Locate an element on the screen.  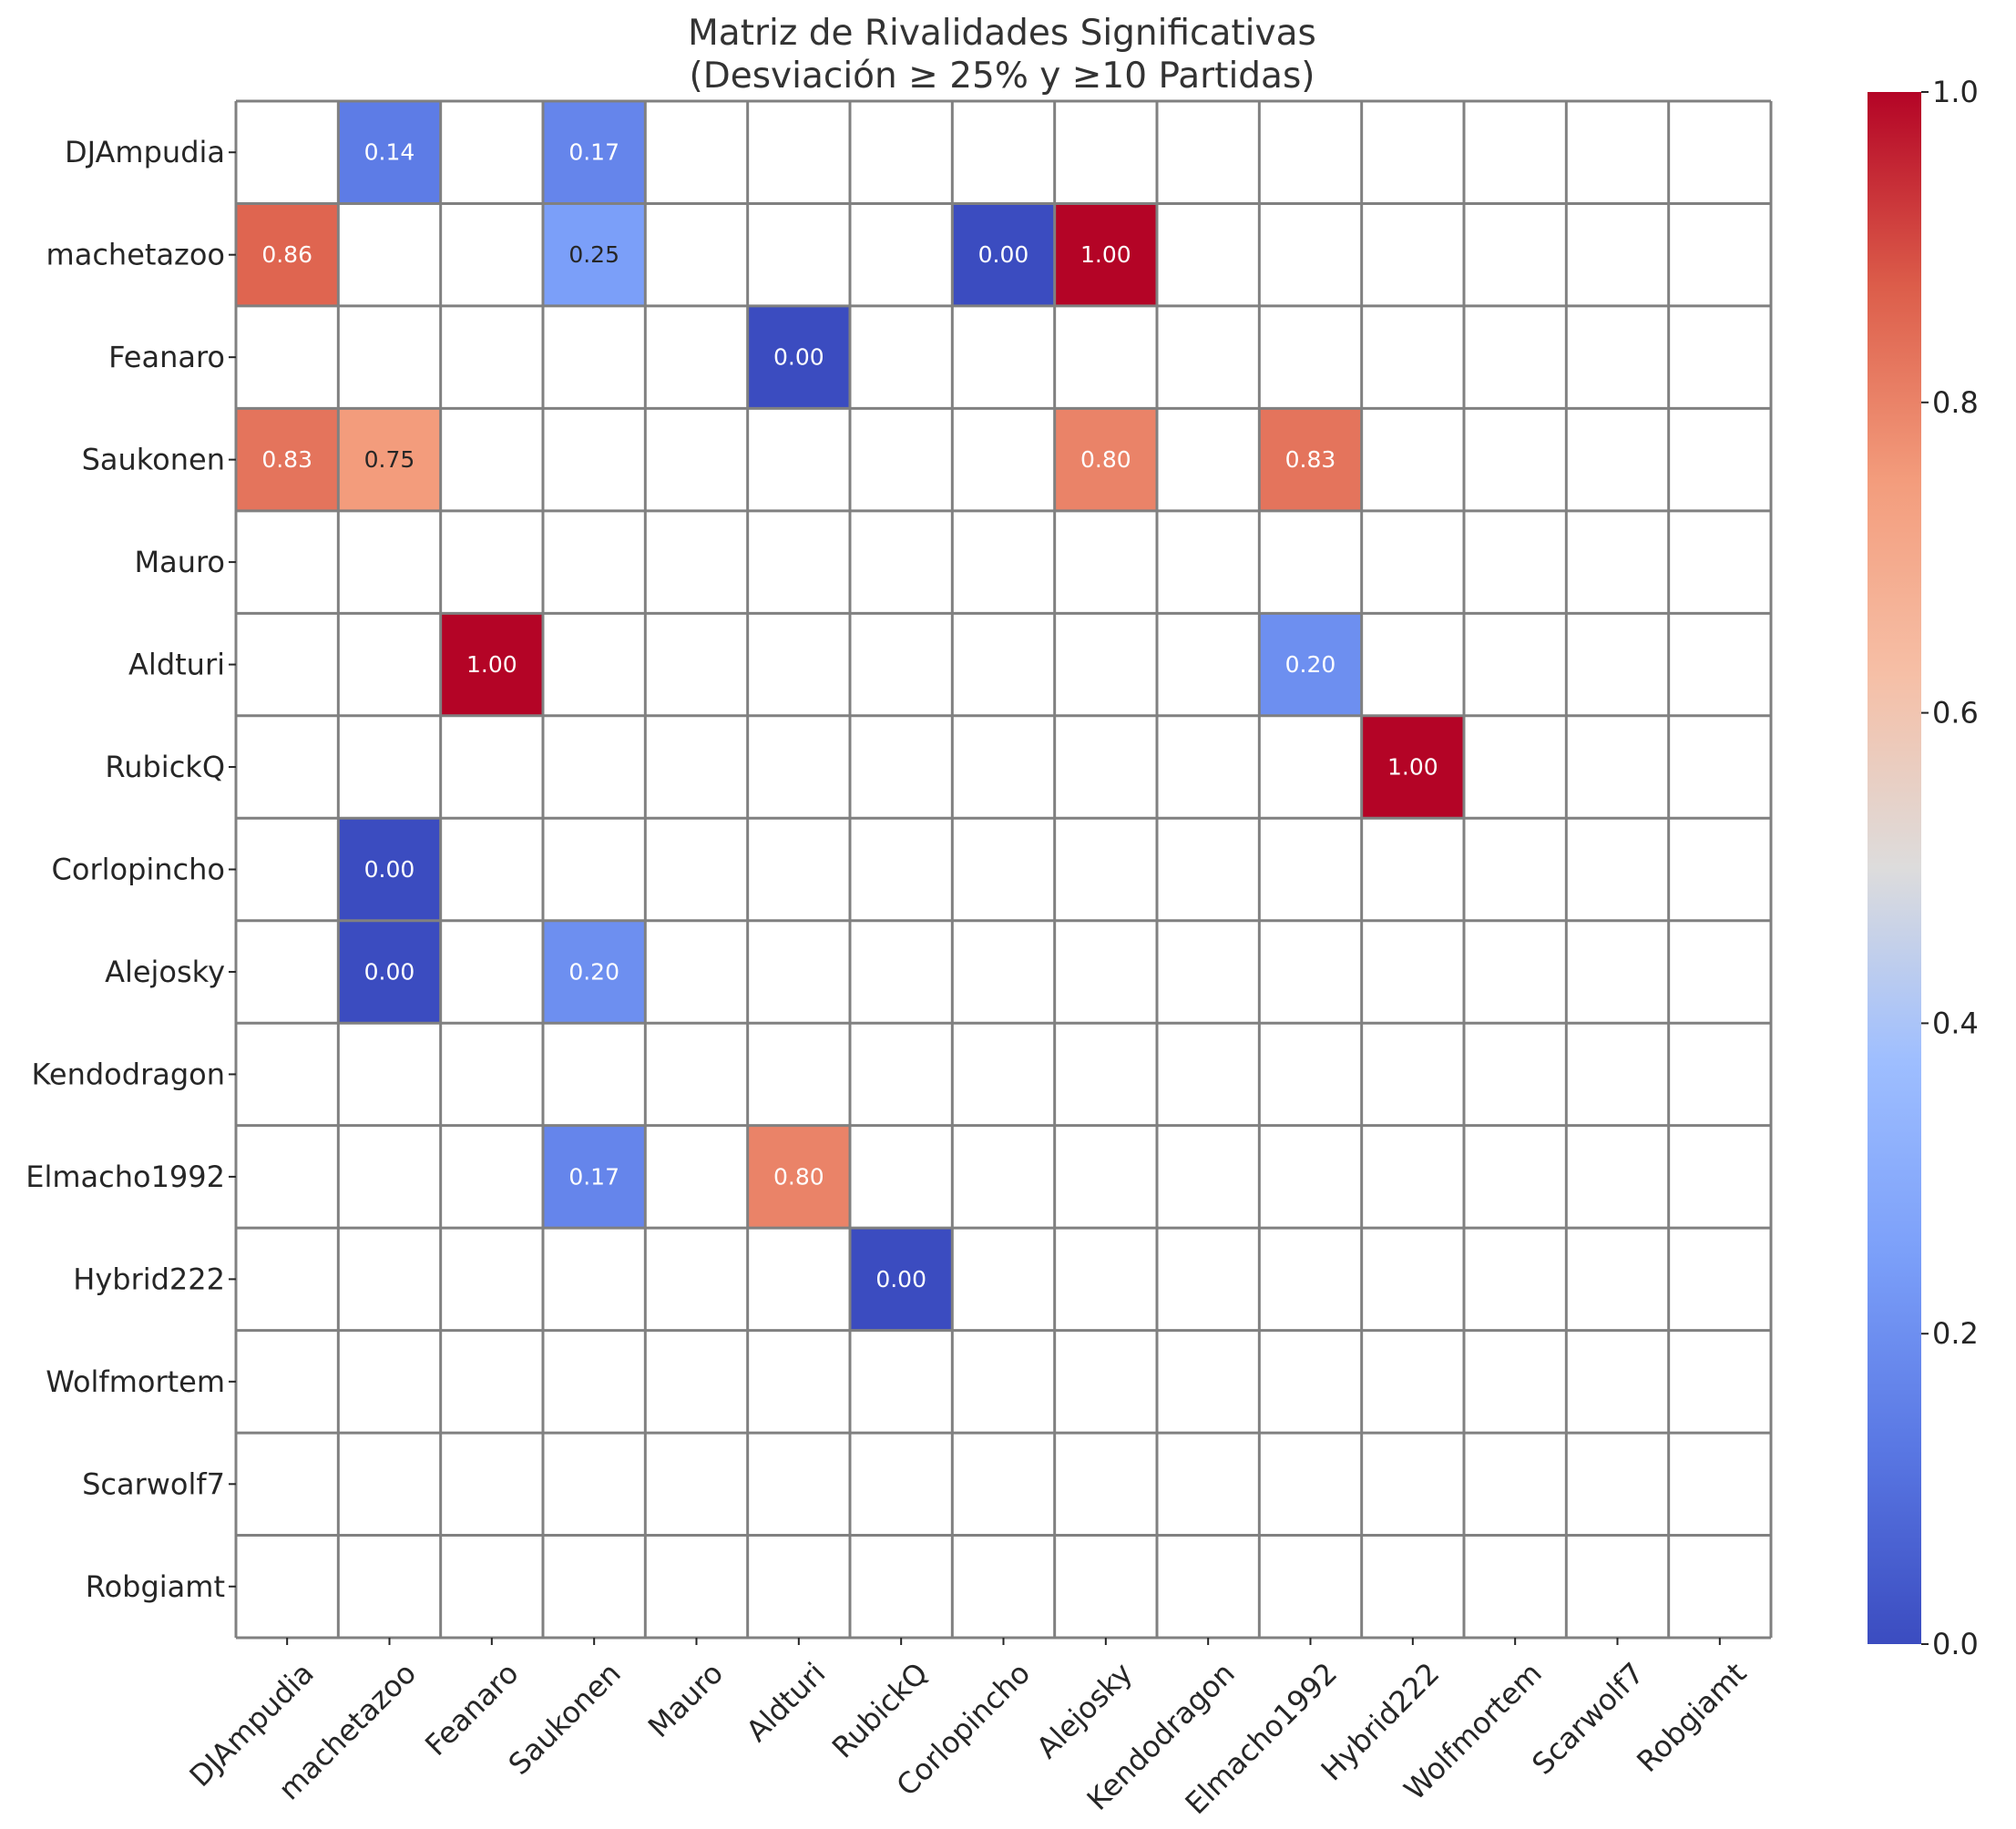
y-tick-label: Feanaro is located at coordinates (166, 357).